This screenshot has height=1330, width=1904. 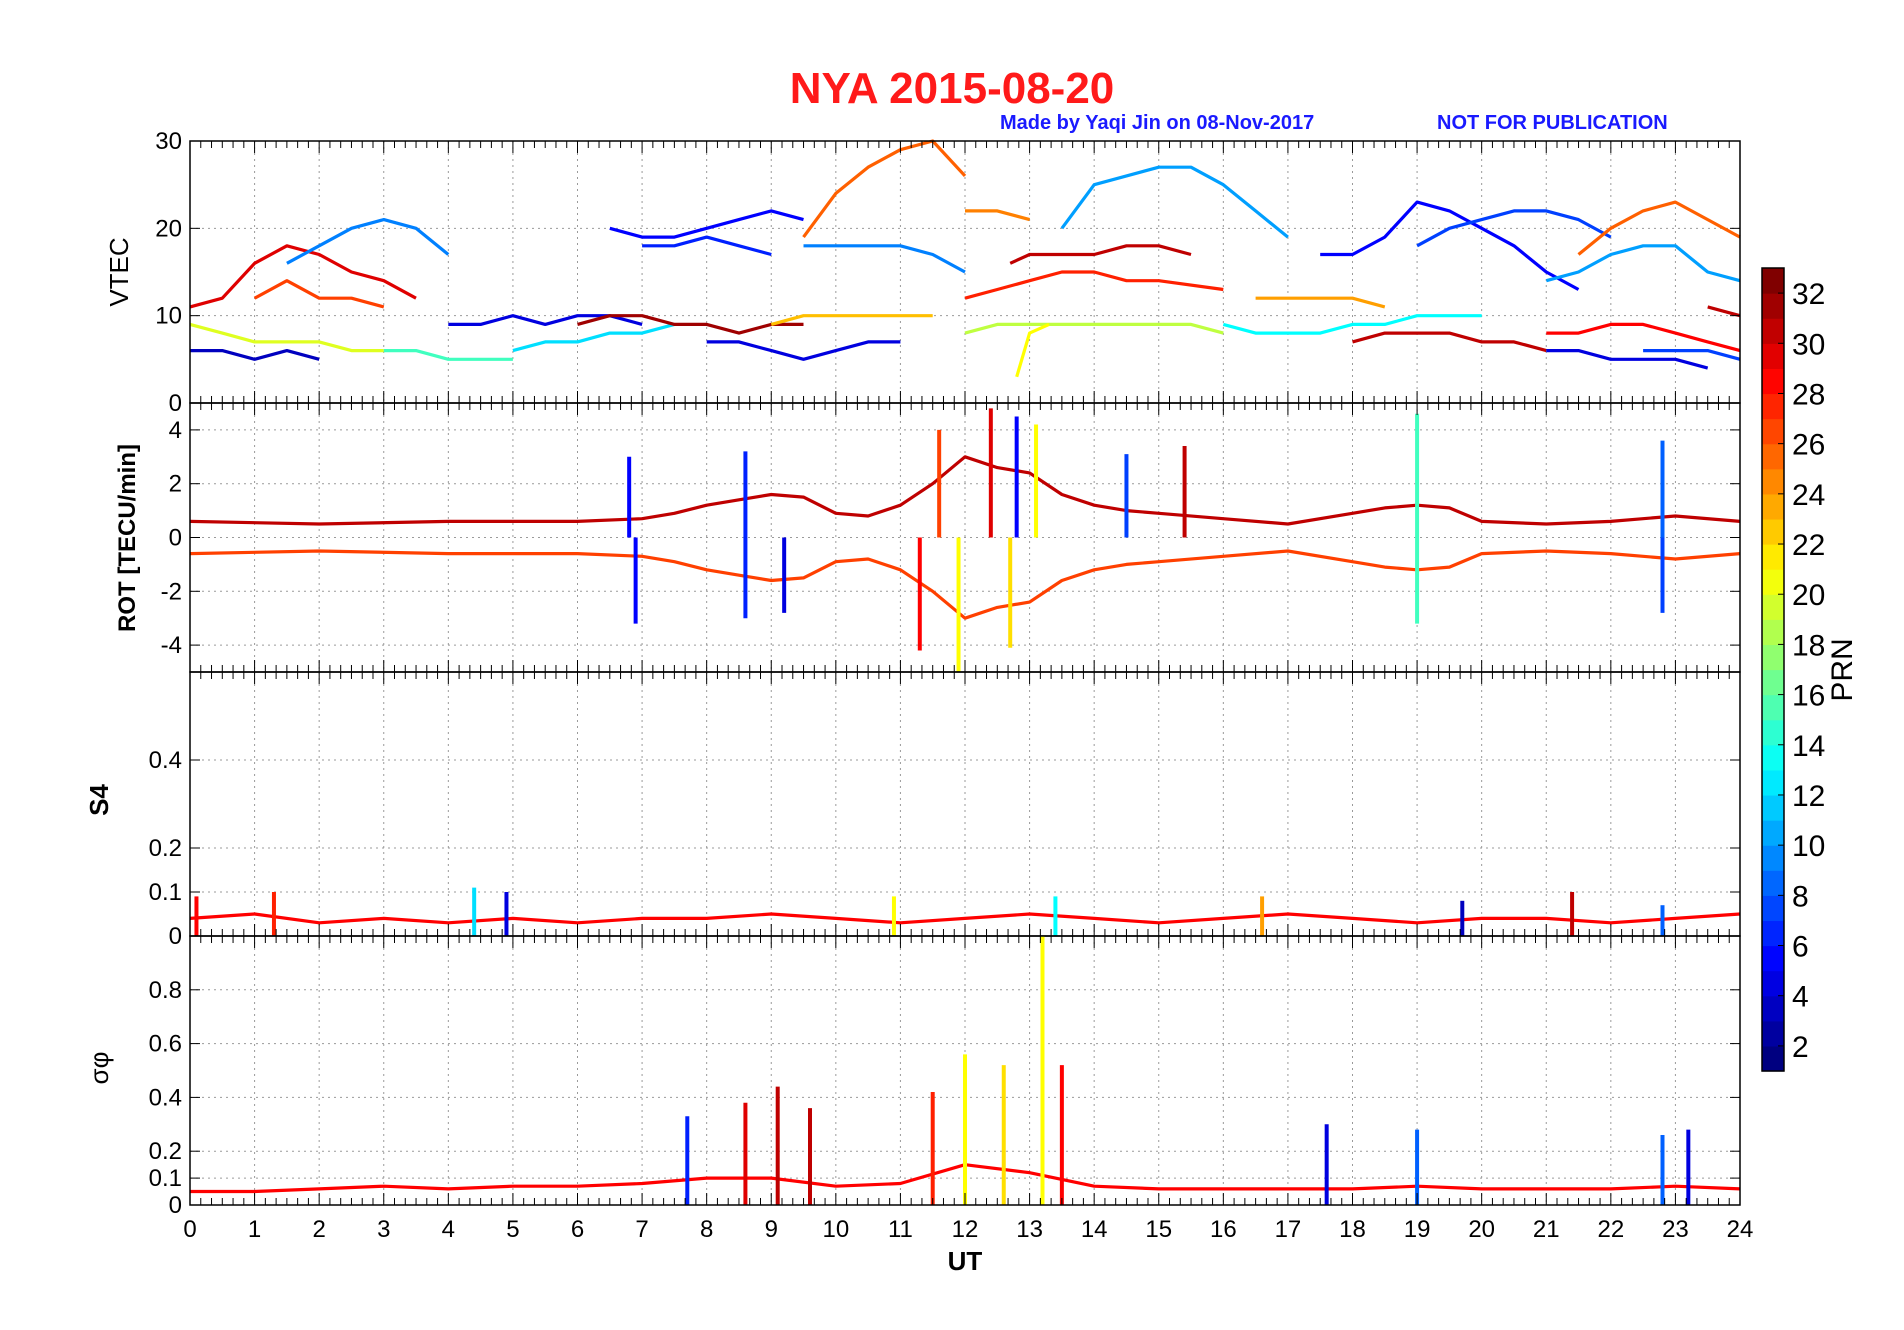 I want to click on y-tick-label: 0.6, so click(x=165, y=1044).